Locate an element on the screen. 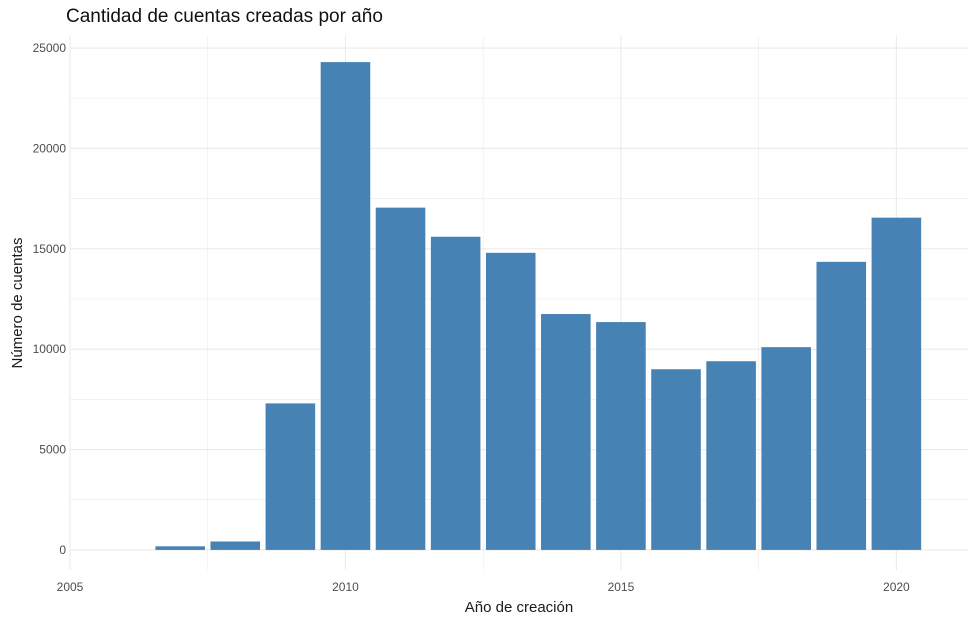 This screenshot has width=974, height=618. bar-2020 is located at coordinates (896, 383).